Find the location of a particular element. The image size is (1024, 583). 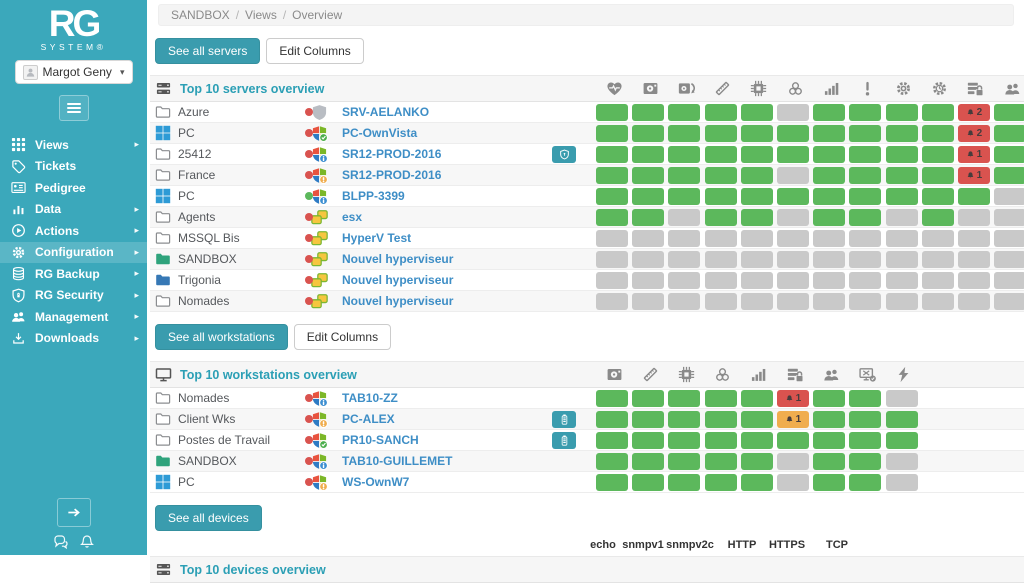

sidebar-item-views: Views ▸ is located at coordinates (73, 145).